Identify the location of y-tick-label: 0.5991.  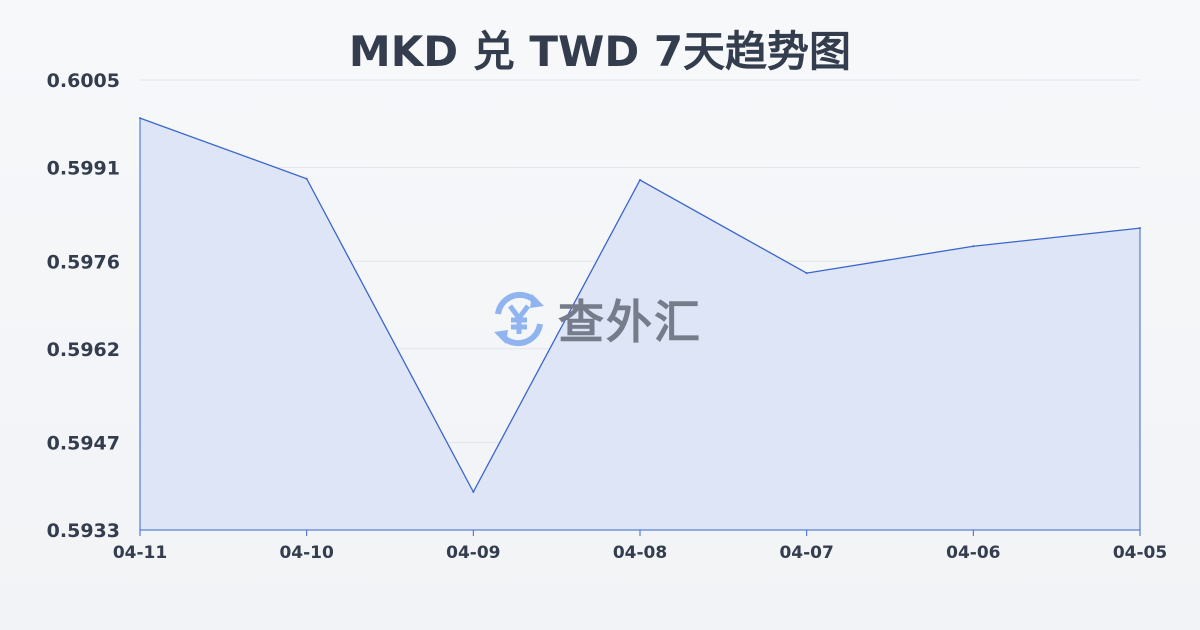
(83, 169).